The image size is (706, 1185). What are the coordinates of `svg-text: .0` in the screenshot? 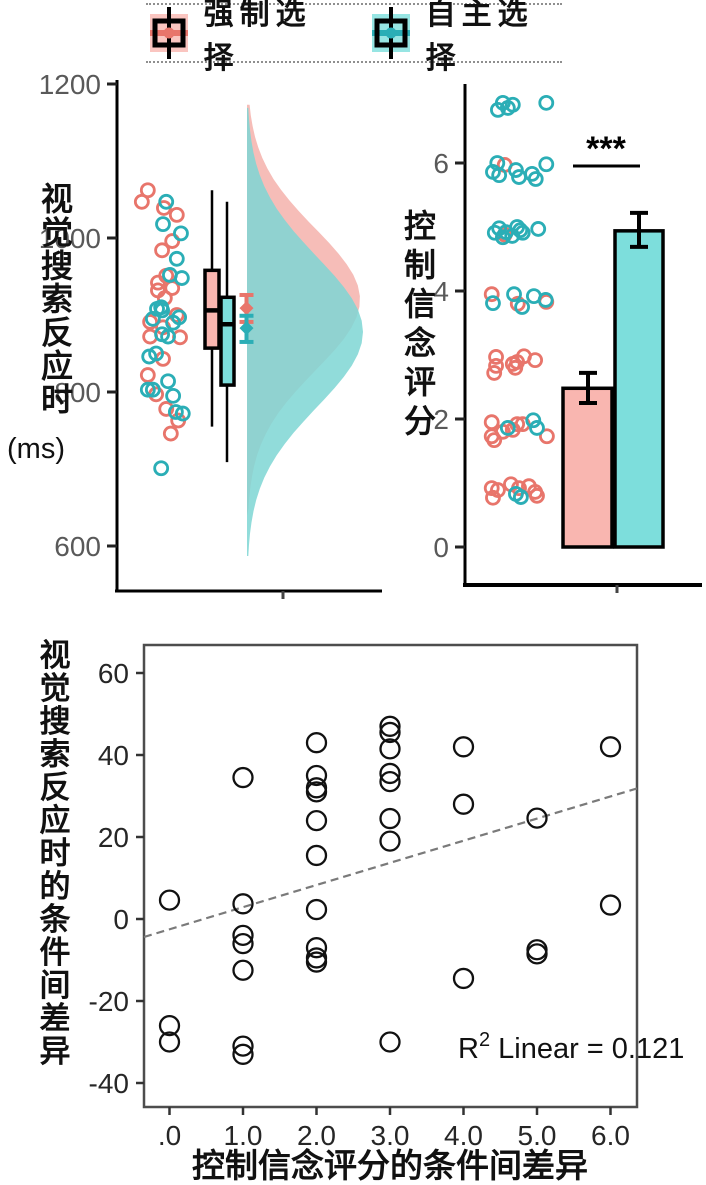 It's located at (169, 1135).